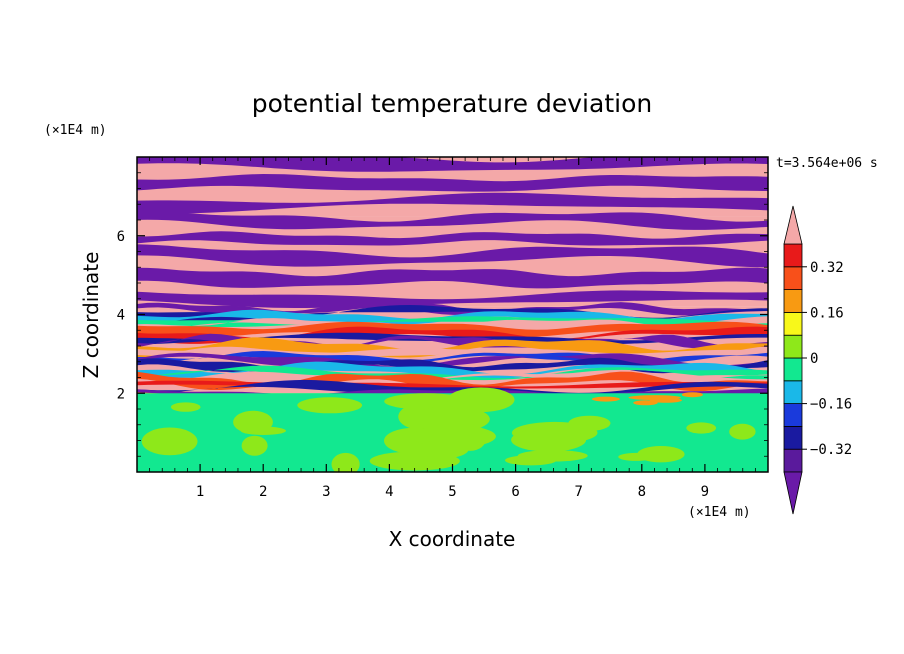 This screenshot has height=654, width=904. What do you see at coordinates (263, 492) in the screenshot?
I see `x-tick-label: 2` at bounding box center [263, 492].